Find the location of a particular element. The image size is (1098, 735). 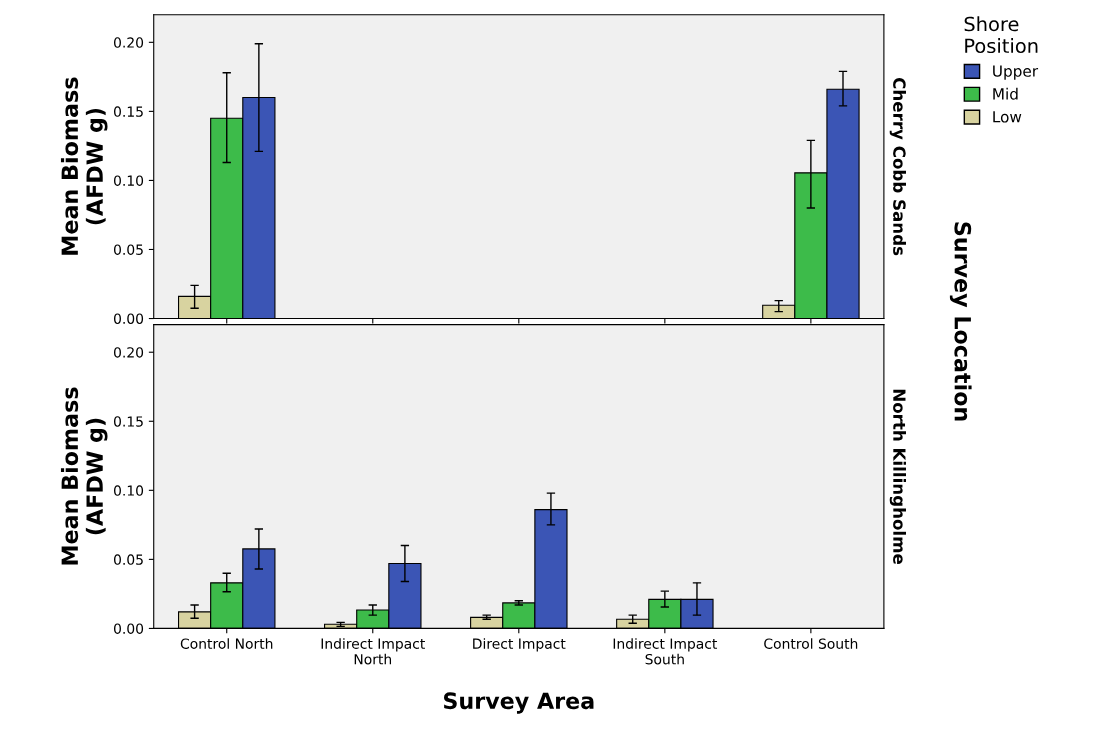

x-tick-label: Indirect Impact North is located at coordinates (373, 651).